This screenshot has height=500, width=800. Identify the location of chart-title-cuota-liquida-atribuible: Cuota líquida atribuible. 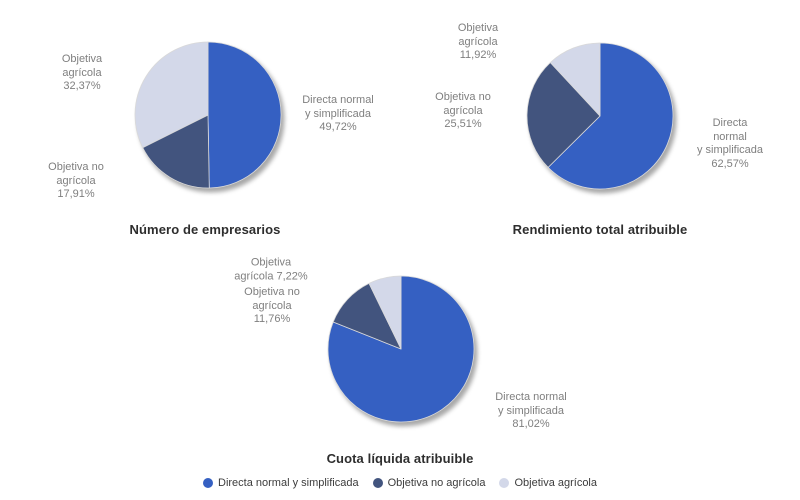
(400, 458).